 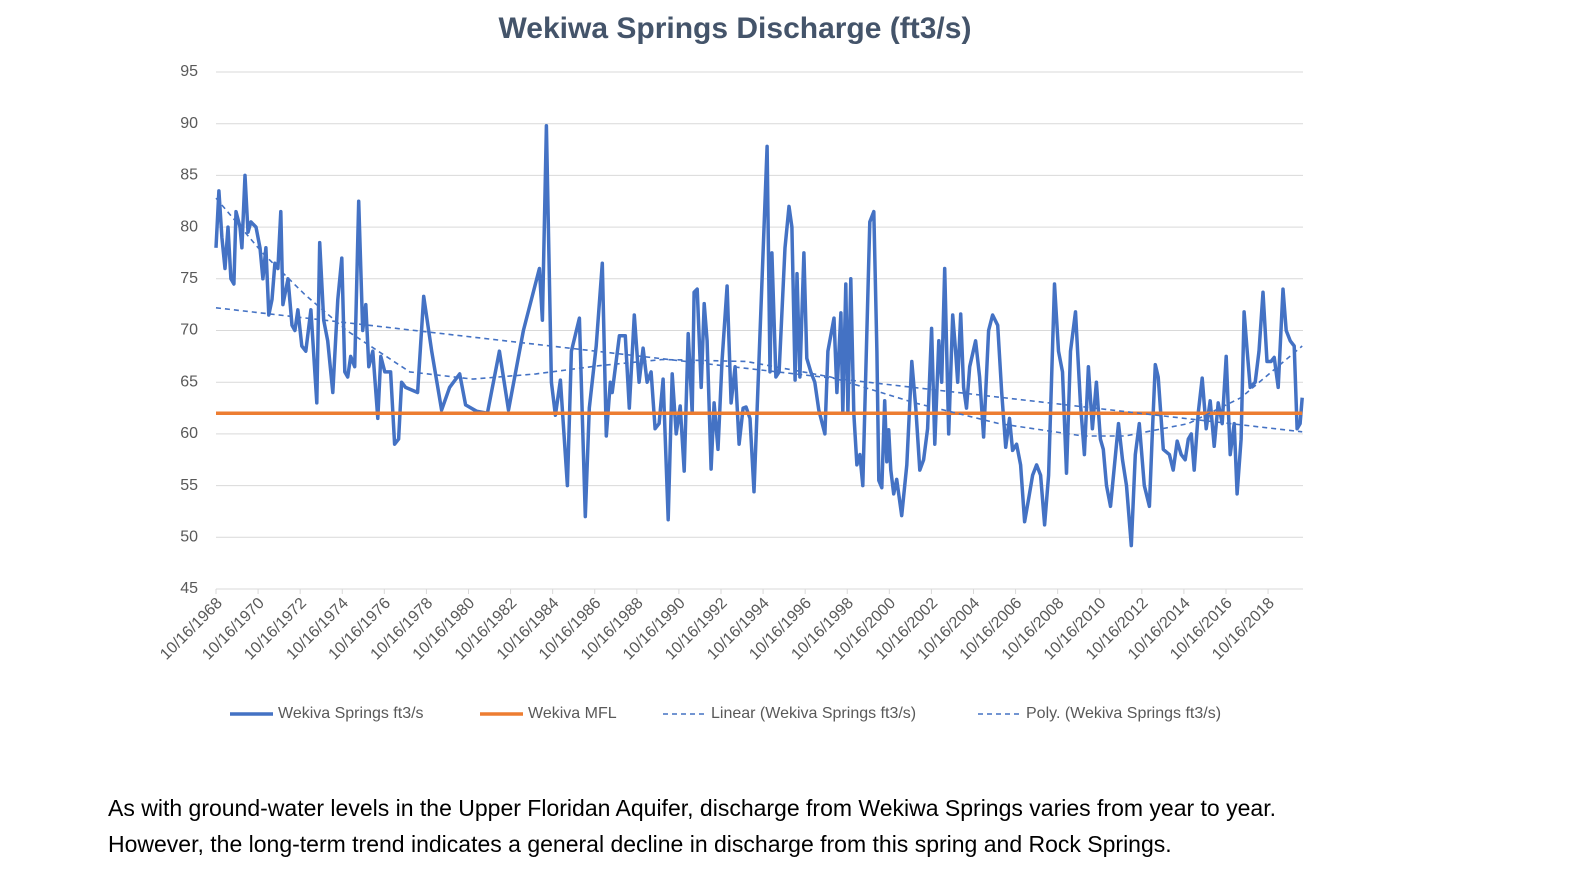 I want to click on y-tick-label: 65, so click(x=189, y=381).